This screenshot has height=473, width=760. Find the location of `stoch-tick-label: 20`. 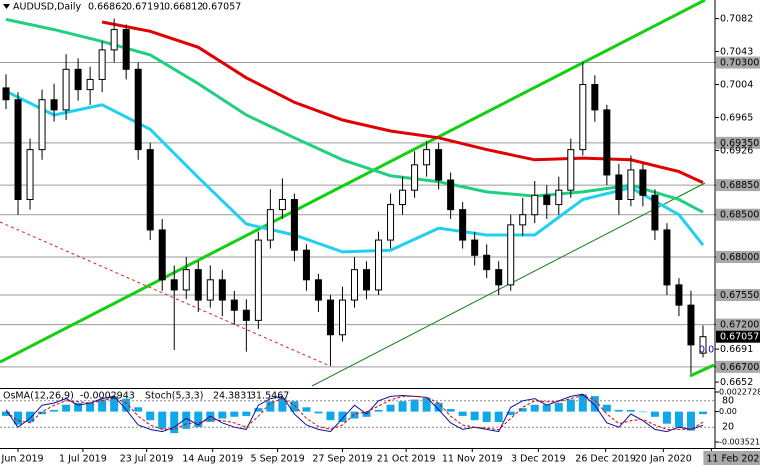

stoch-tick-label: 20 is located at coordinates (728, 427).